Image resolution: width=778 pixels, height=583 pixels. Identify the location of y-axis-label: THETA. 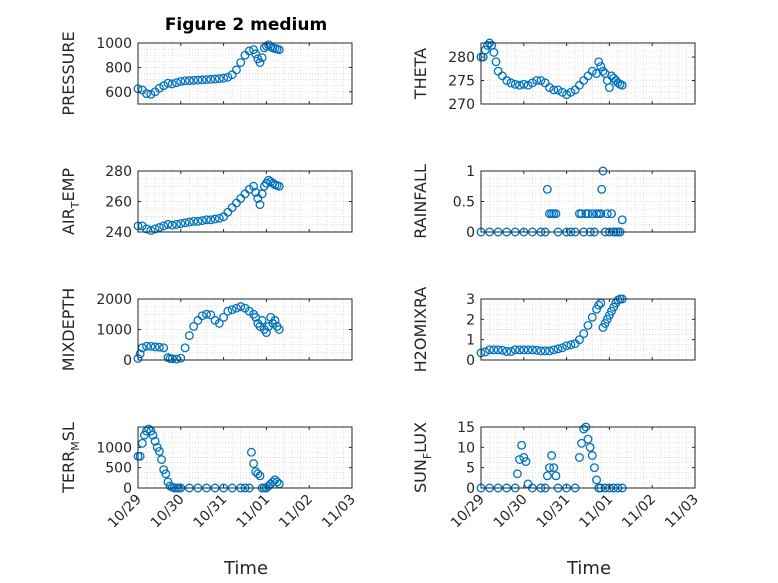
(420, 74).